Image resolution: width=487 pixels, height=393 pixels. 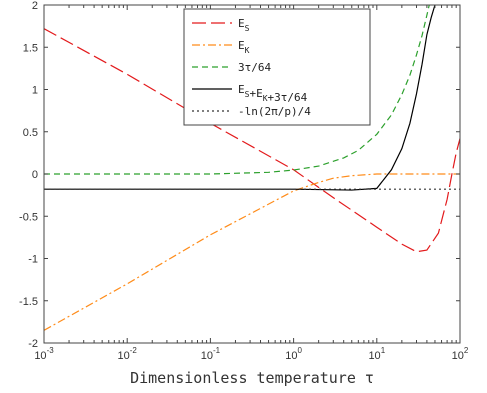 I want to click on x-tick-label: 10⁻², so click(x=128, y=354).